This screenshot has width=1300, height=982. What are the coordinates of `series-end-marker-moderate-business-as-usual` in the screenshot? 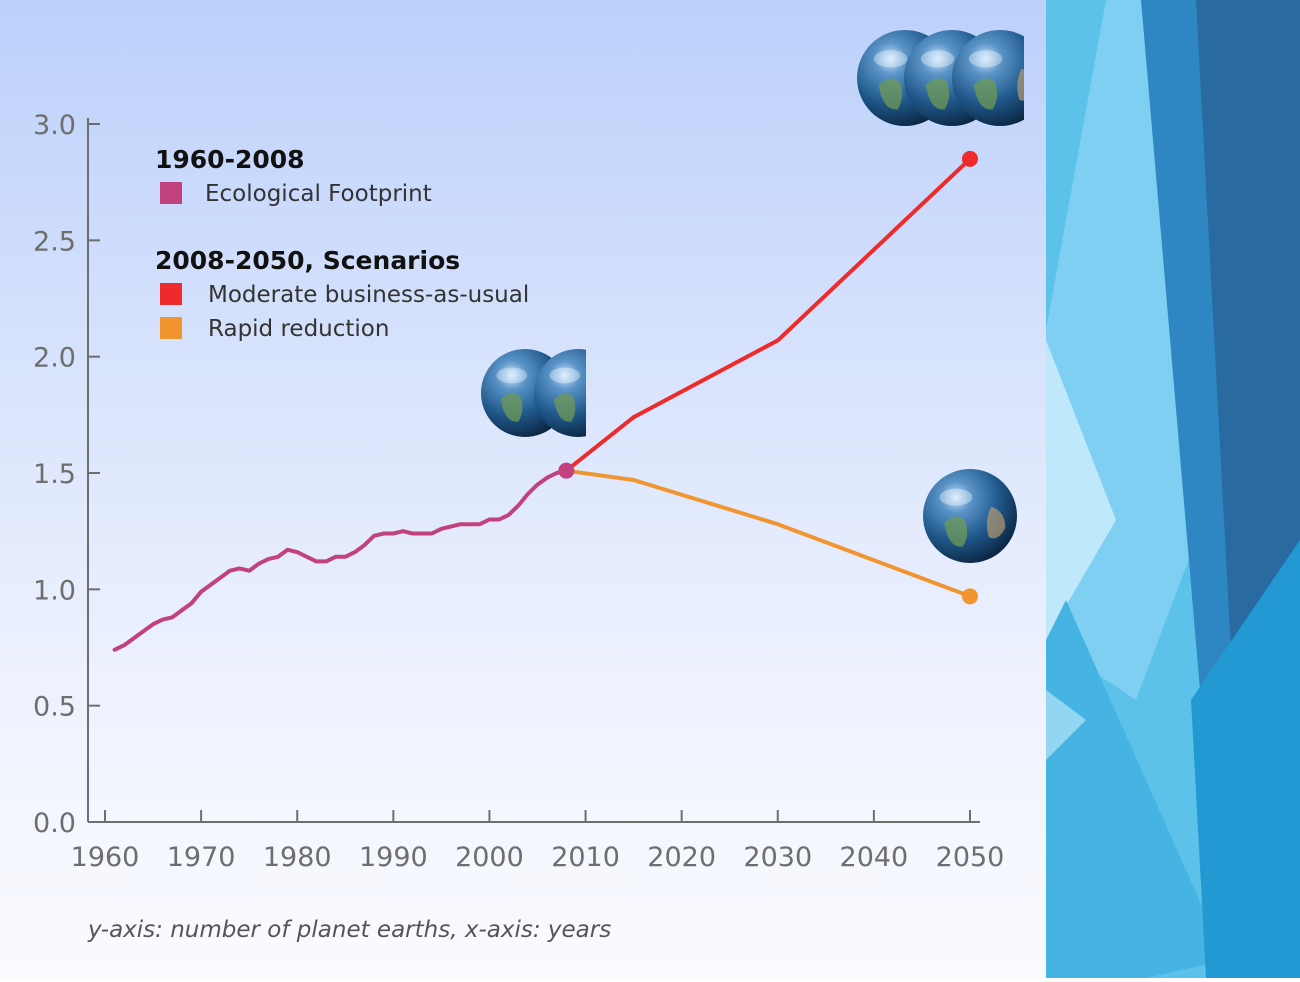 It's located at (970, 158).